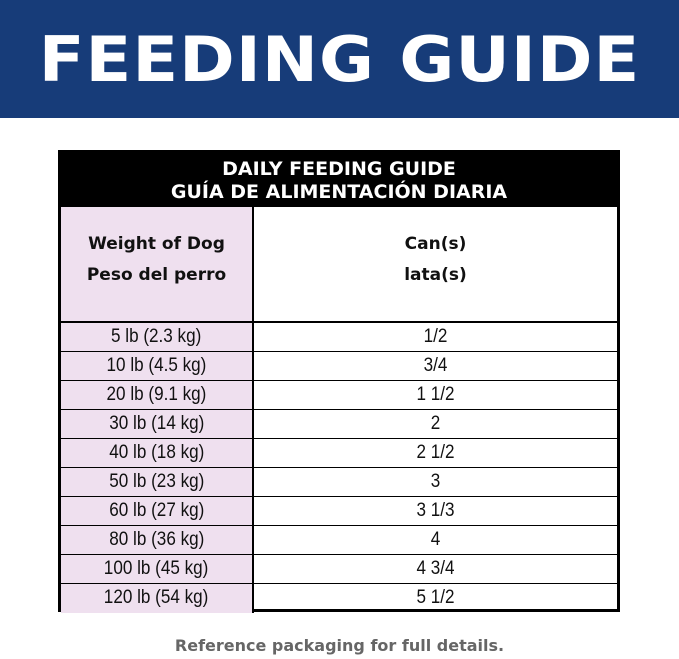 Image resolution: width=679 pixels, height=659 pixels. What do you see at coordinates (157, 264) in the screenshot?
I see `weight-header: Weight of Dog Peso del perro` at bounding box center [157, 264].